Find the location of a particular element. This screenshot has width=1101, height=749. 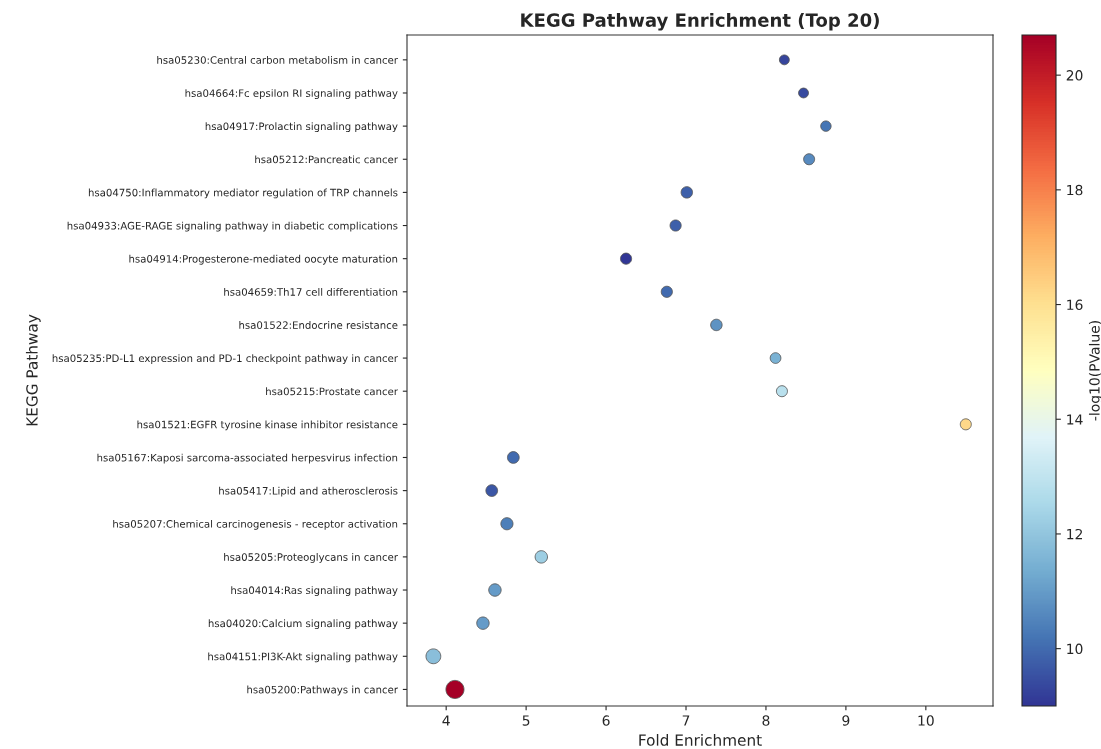

y-tick-label: hsa04933:AGE-RAGE signaling pathway in diabetic complications is located at coordinates (232, 226).